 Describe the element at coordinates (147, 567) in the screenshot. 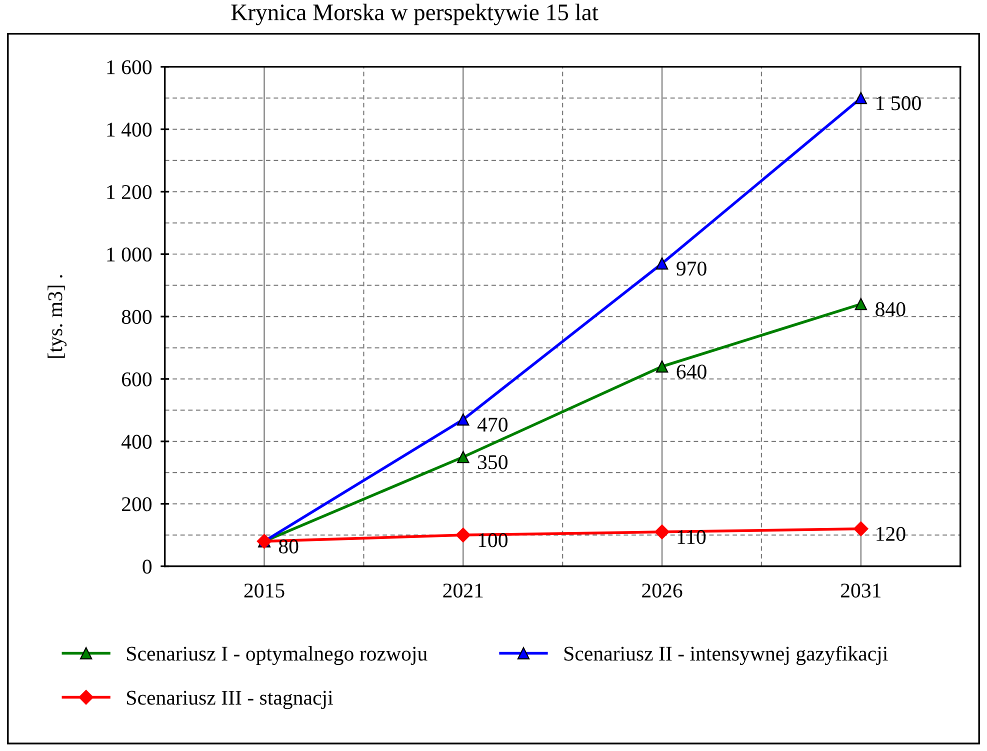

I see `y-tick-label: 0` at that location.